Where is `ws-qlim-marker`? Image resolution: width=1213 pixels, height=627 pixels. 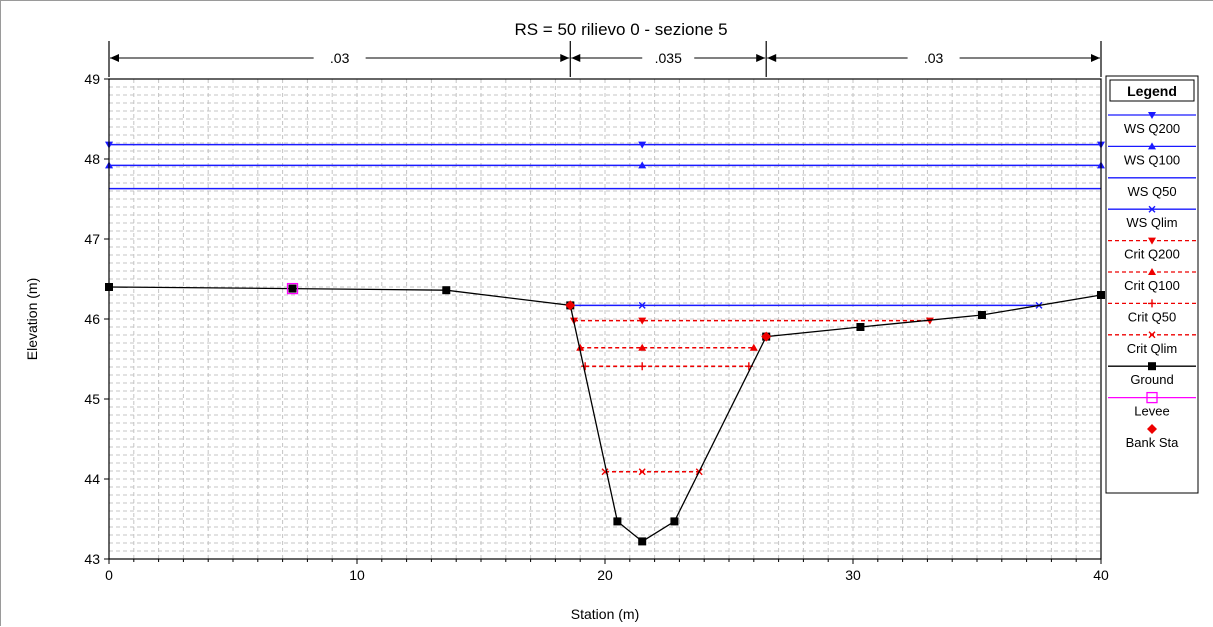 ws-qlim-marker is located at coordinates (642, 305).